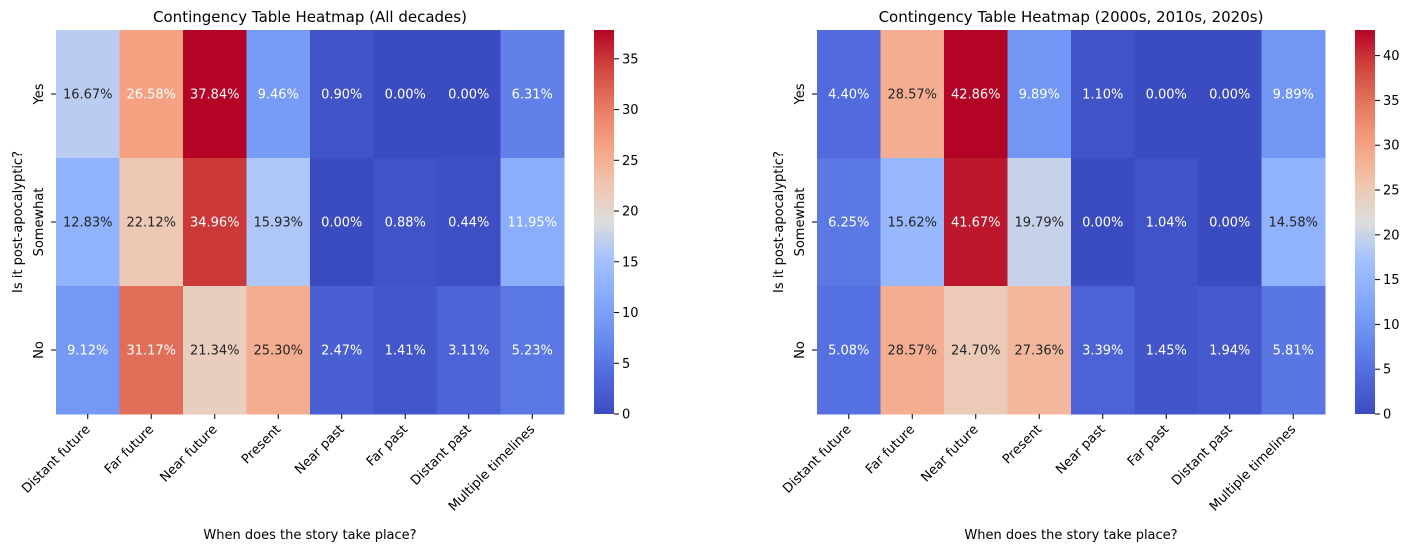 The width and height of the screenshot is (1413, 551). I want to click on cell-label: 26.58%, so click(151, 95).